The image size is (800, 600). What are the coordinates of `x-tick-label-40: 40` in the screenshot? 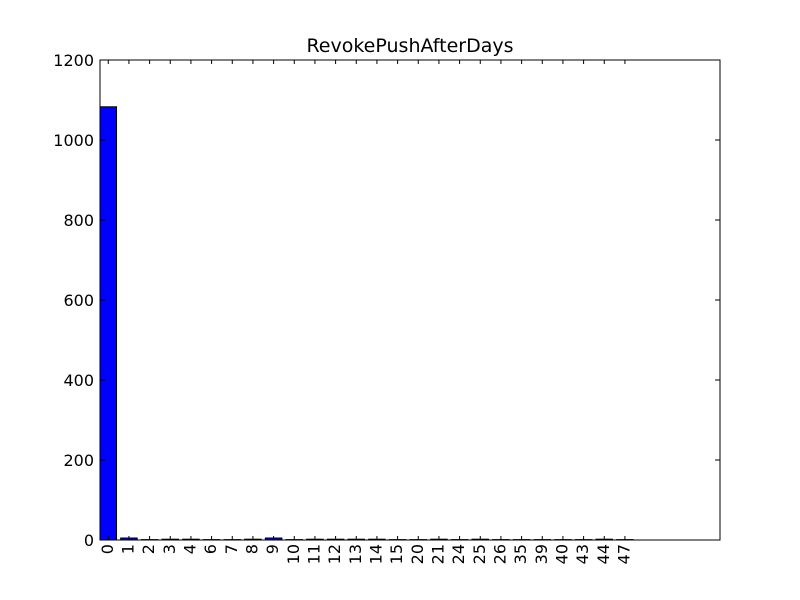 It's located at (561, 554).